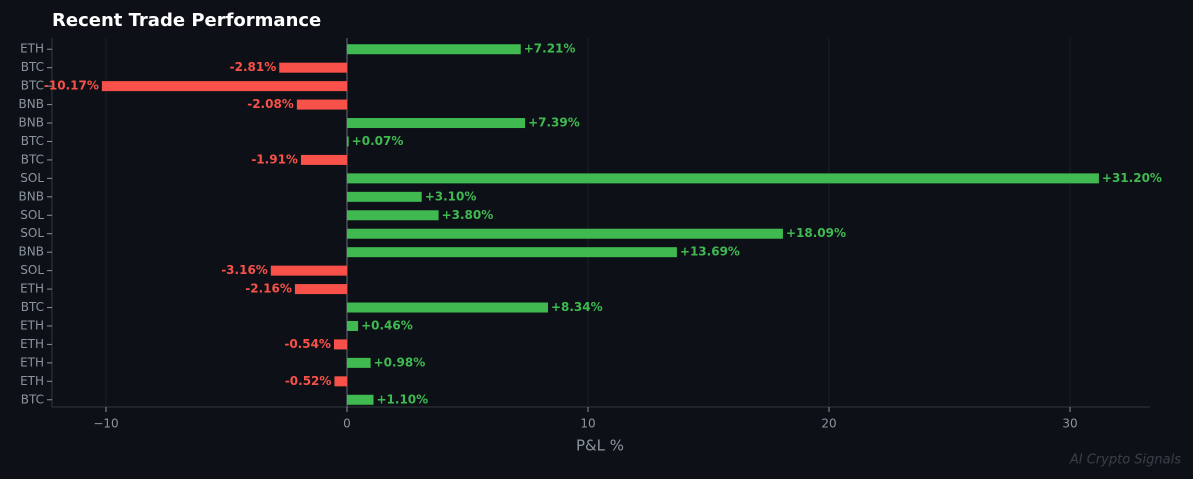  What do you see at coordinates (244, 270) in the screenshot?
I see `value-label: -3.16%` at bounding box center [244, 270].